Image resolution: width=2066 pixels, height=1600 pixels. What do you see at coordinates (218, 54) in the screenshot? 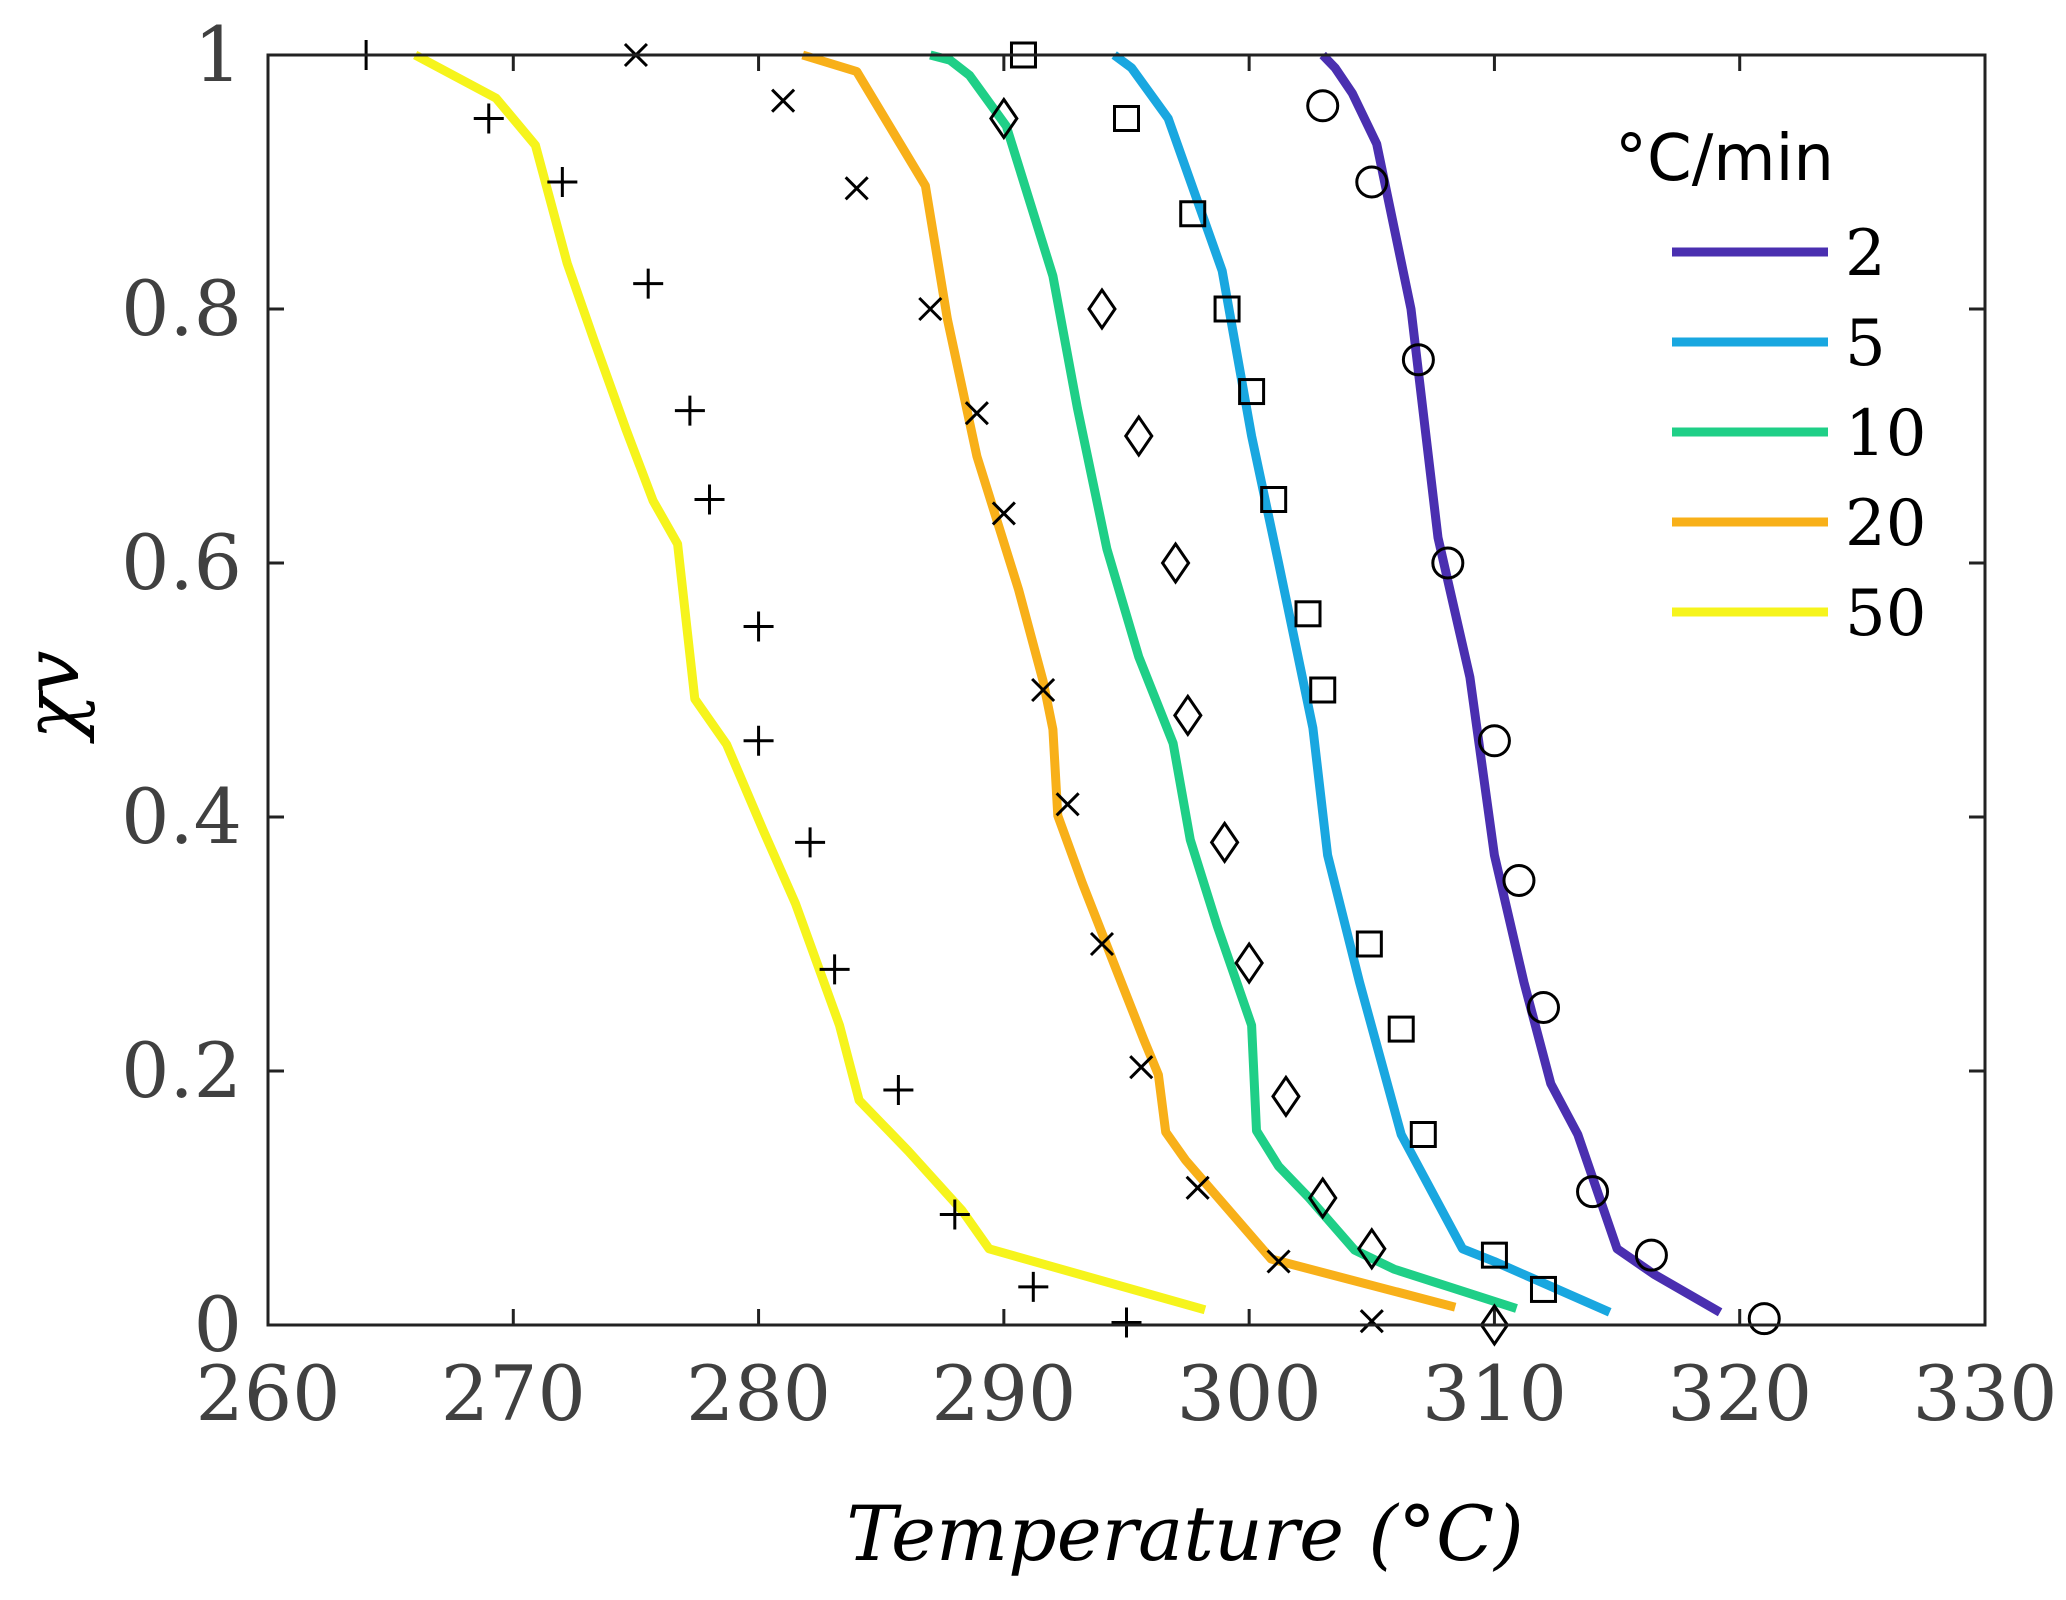
I see `y-tick-label: 1` at bounding box center [218, 54].